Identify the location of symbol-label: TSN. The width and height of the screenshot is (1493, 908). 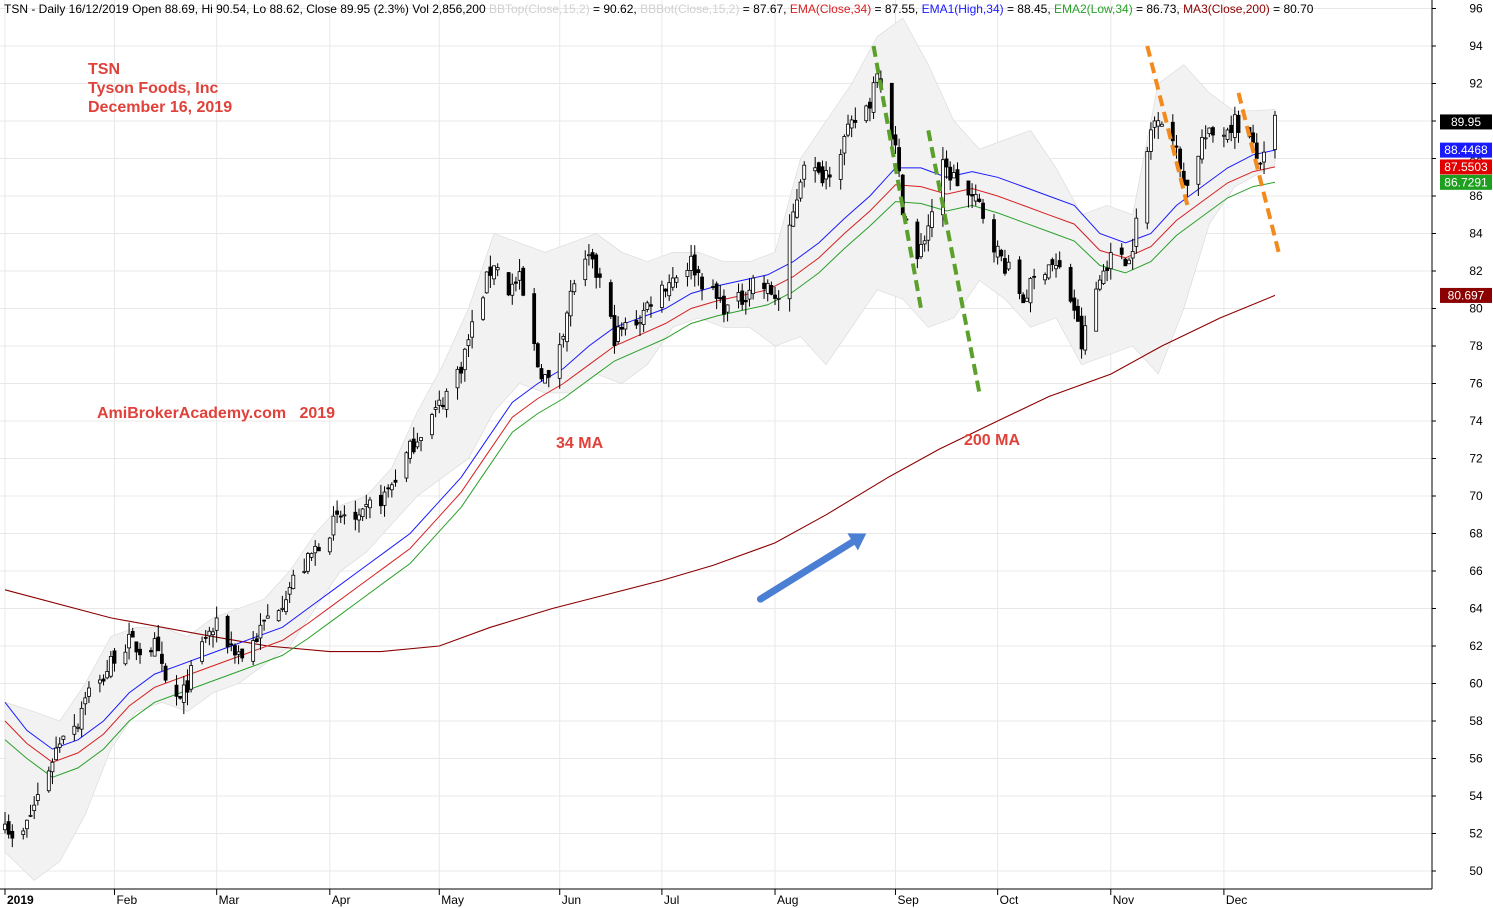
(104, 69).